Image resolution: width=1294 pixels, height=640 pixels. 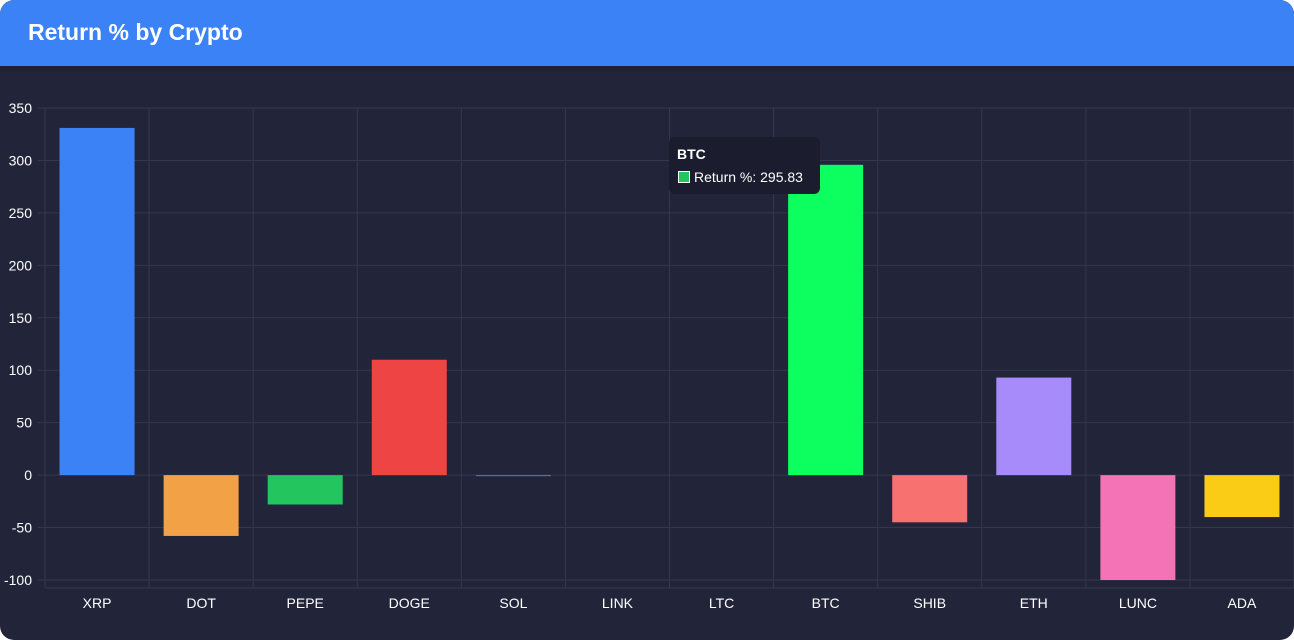 What do you see at coordinates (1034, 603) in the screenshot?
I see `x-tick-label: ETH` at bounding box center [1034, 603].